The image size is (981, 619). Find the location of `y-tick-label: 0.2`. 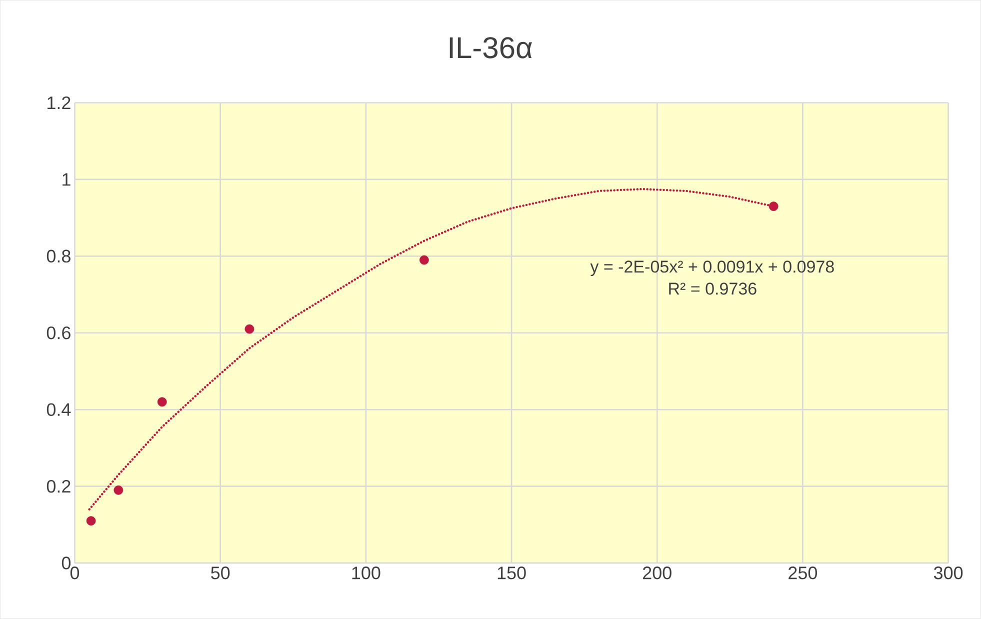

y-tick-label: 0.2 is located at coordinates (58, 486).